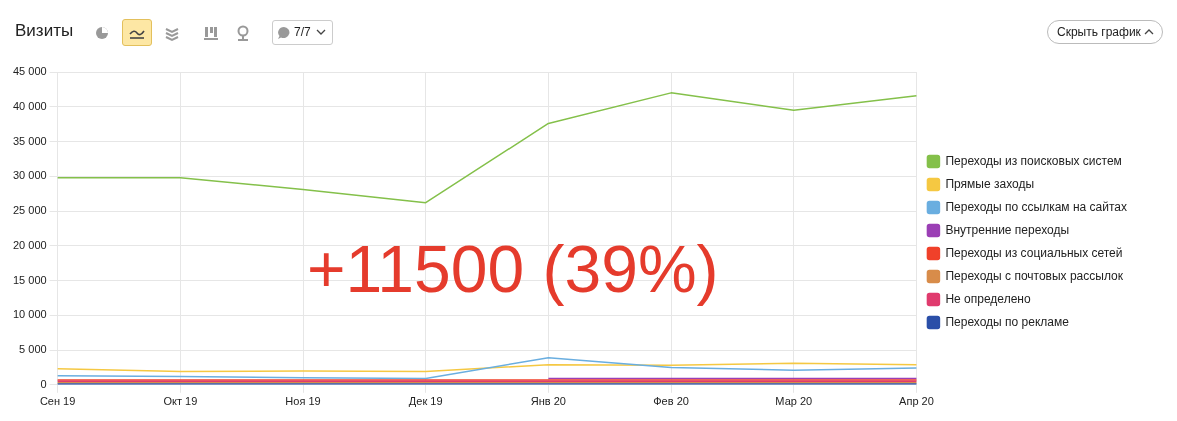  What do you see at coordinates (513, 268) in the screenshot?
I see `annotation: +11500 (39%)` at bounding box center [513, 268].